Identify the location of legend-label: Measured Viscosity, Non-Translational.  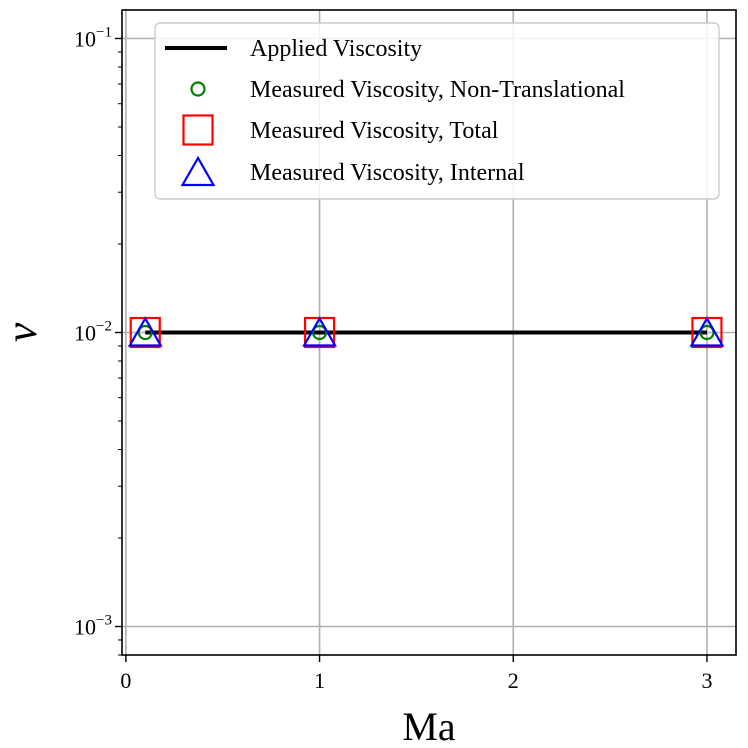
(437, 90).